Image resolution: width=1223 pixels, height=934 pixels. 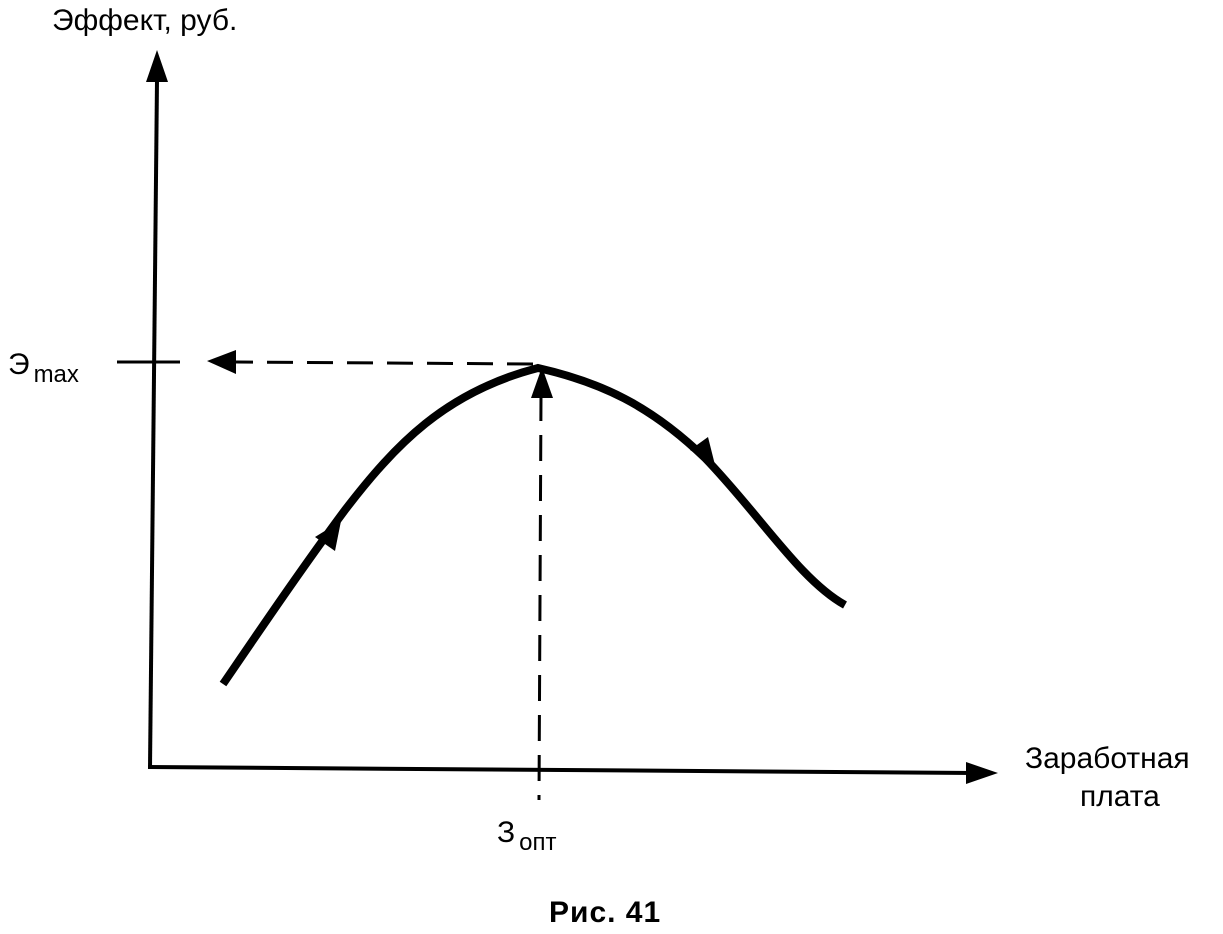 I want to click on x-axis-arrowhead, so click(x=982, y=773).